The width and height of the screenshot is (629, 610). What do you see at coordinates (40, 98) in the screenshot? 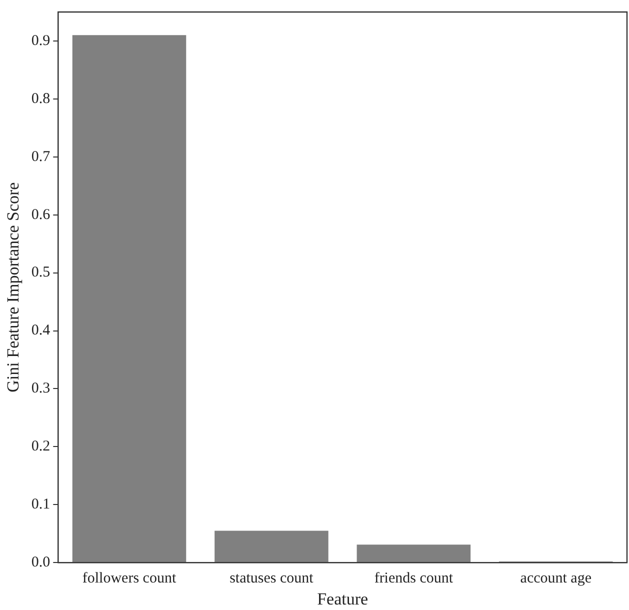
I see `y-tick-label: 0.8` at bounding box center [40, 98].